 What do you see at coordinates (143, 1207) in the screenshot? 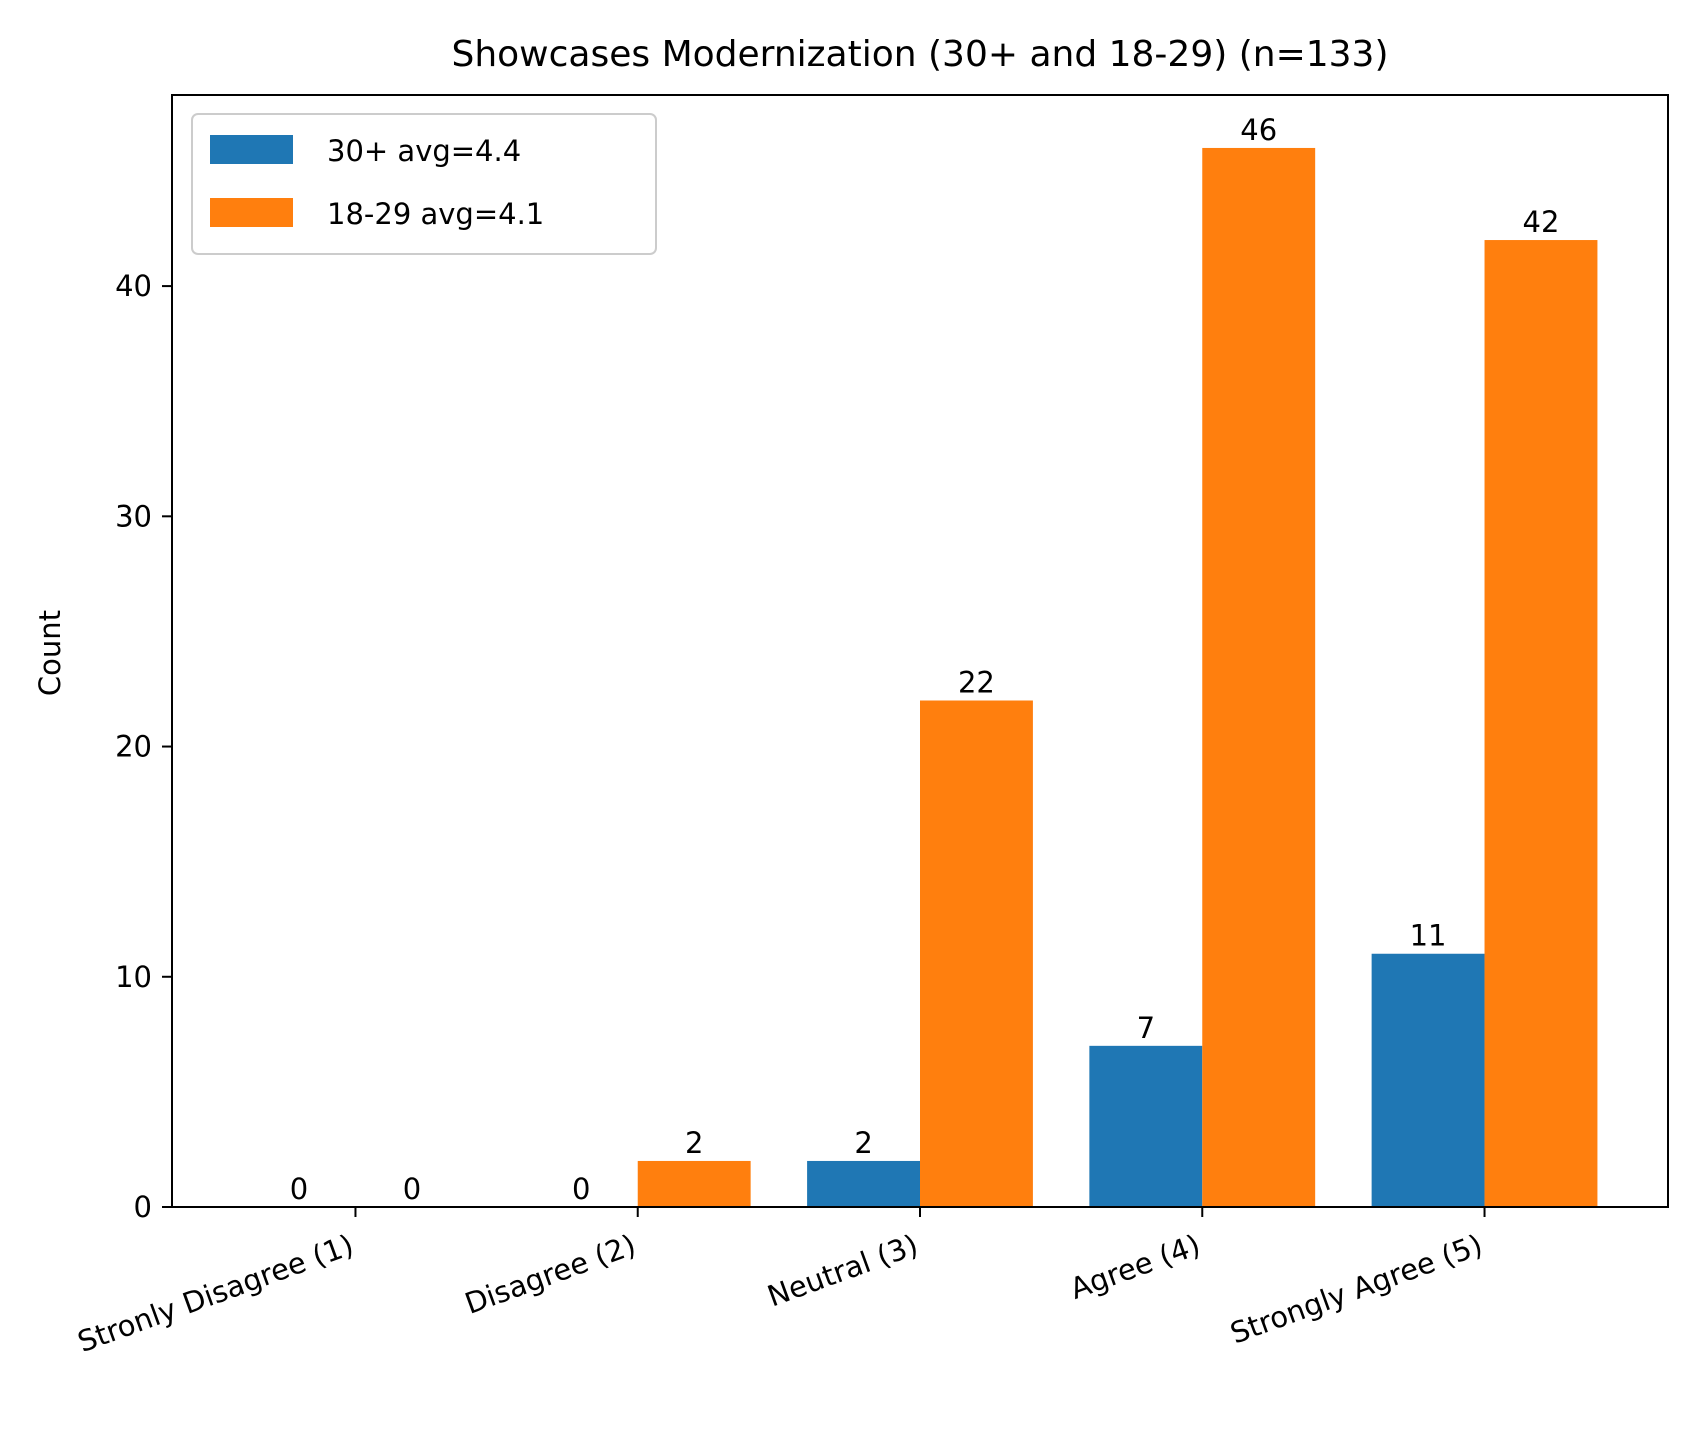
I see `y-tick-label: 0` at bounding box center [143, 1207].